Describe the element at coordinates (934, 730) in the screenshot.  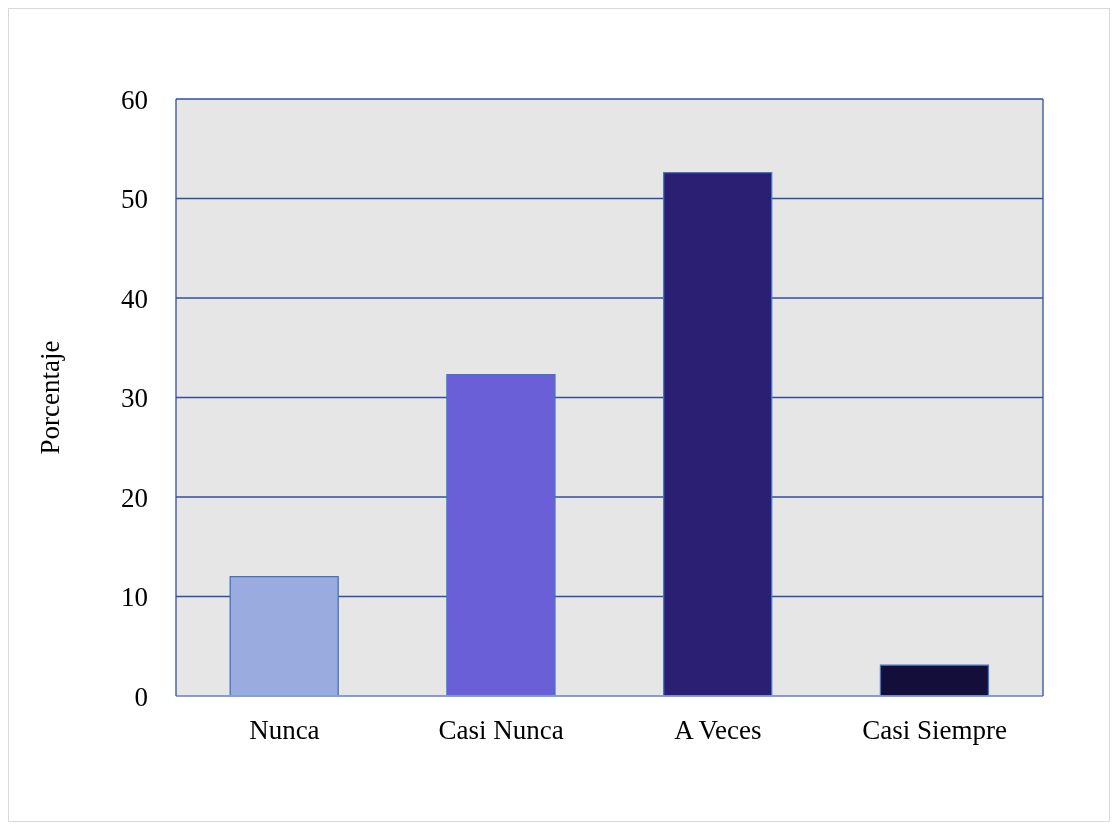
I see `x-tick-label: Casi Siempre` at that location.